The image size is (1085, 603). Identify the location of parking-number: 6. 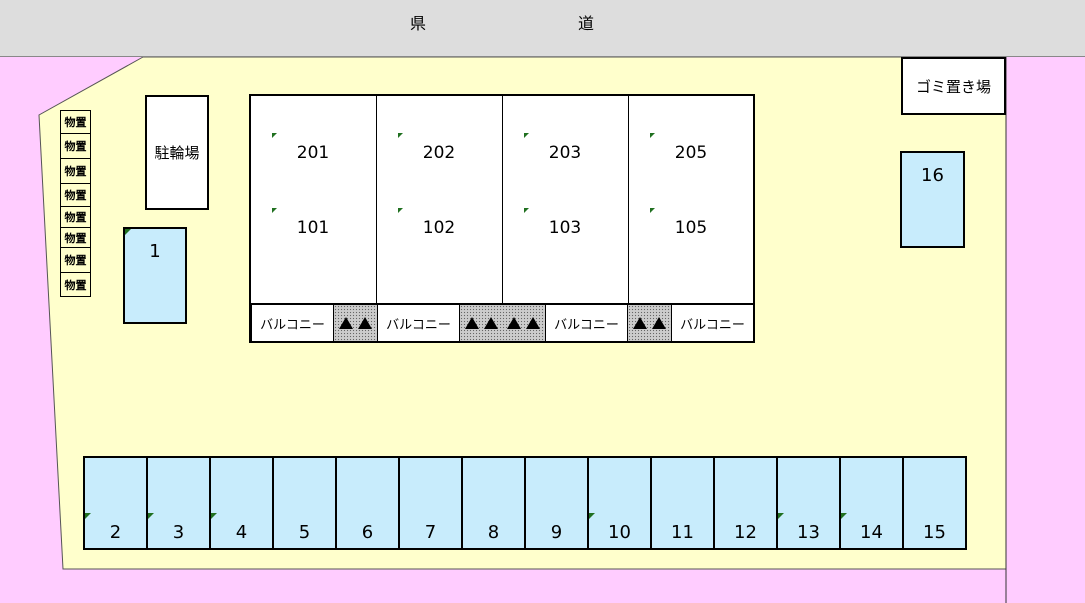
(367, 532).